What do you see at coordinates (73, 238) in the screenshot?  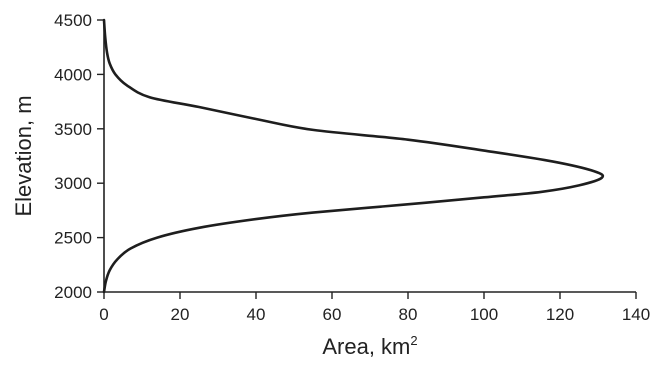 I see `y-tick-label: 2500` at bounding box center [73, 238].